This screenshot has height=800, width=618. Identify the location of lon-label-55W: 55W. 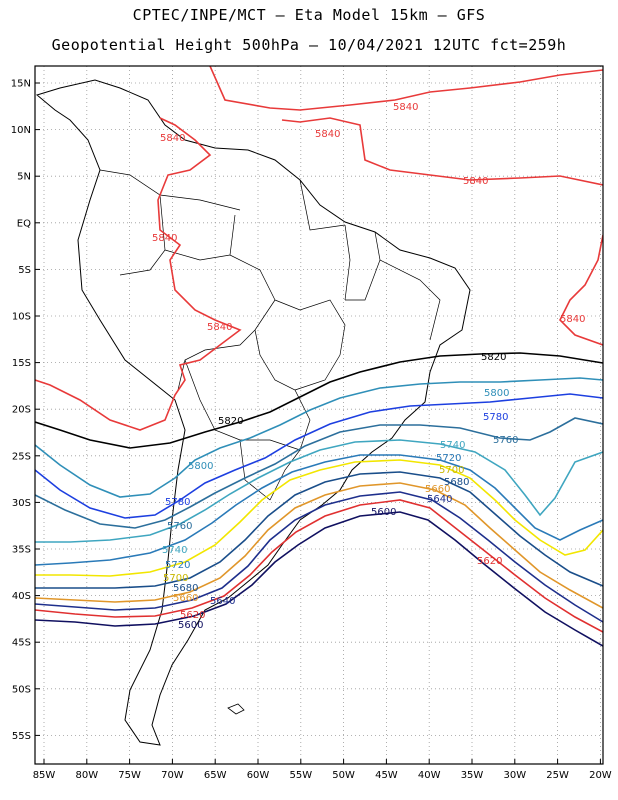
(300, 775).